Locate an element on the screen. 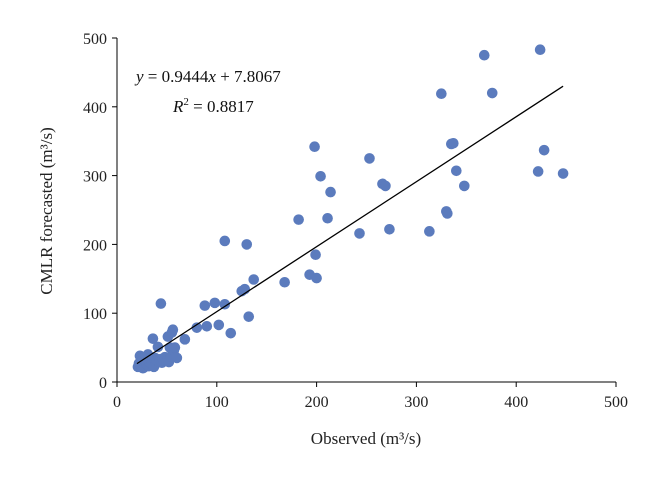 Image resolution: width=660 pixels, height=478 pixels. y-ticks: 0 100 200 300 400 500 is located at coordinates (100, 211).